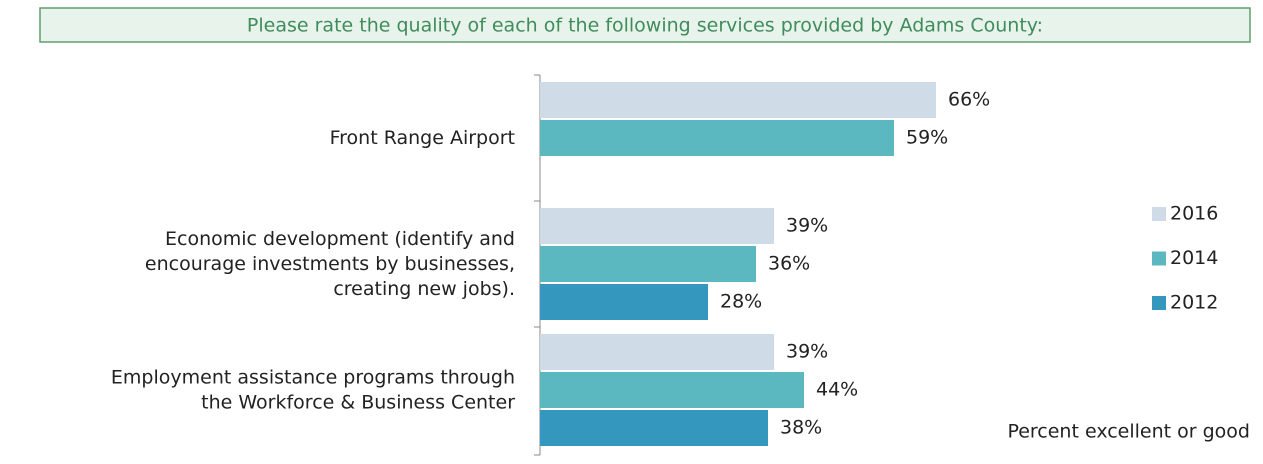 The height and width of the screenshot is (464, 1263). What do you see at coordinates (741, 302) in the screenshot?
I see `value-label: 28%` at bounding box center [741, 302].